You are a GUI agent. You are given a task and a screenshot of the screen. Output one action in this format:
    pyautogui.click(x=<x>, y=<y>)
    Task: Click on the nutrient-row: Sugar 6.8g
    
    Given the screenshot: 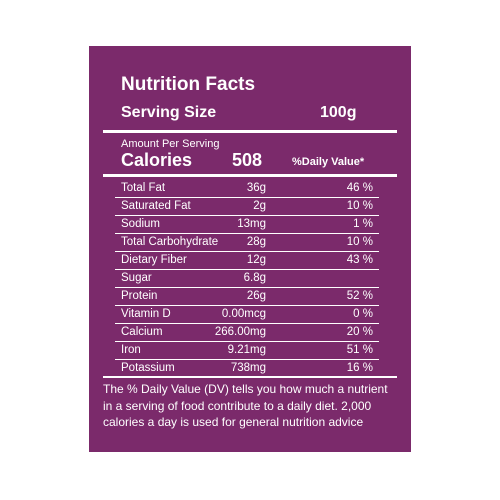 What is the action you would take?
    pyautogui.click(x=247, y=279)
    